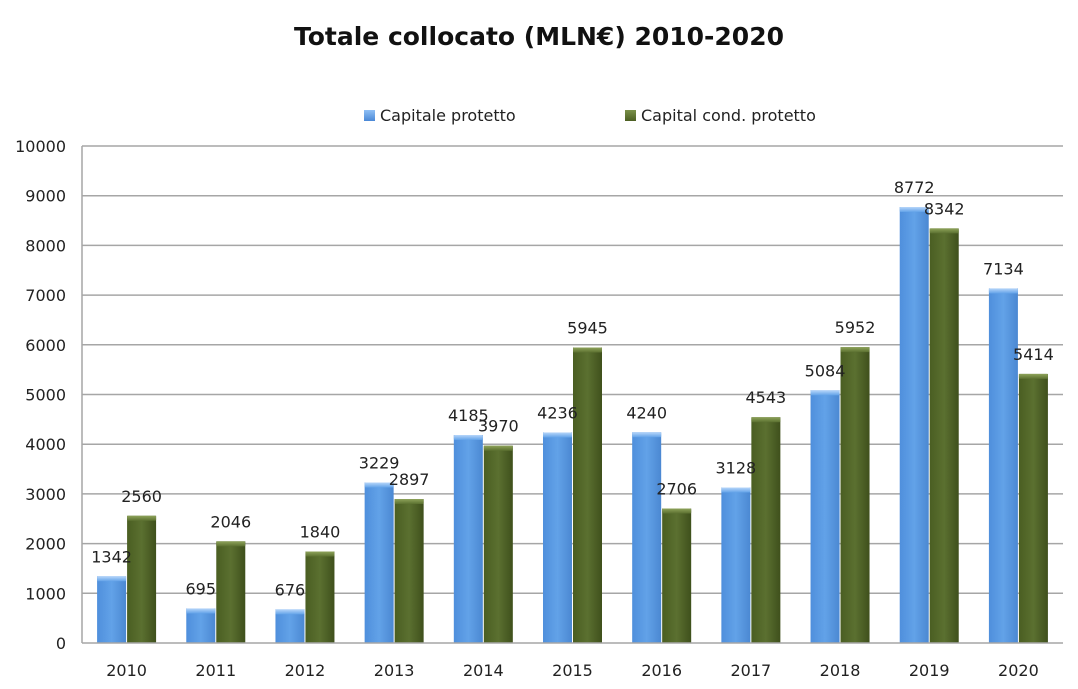  I want to click on data-label: 4543, so click(766, 397).